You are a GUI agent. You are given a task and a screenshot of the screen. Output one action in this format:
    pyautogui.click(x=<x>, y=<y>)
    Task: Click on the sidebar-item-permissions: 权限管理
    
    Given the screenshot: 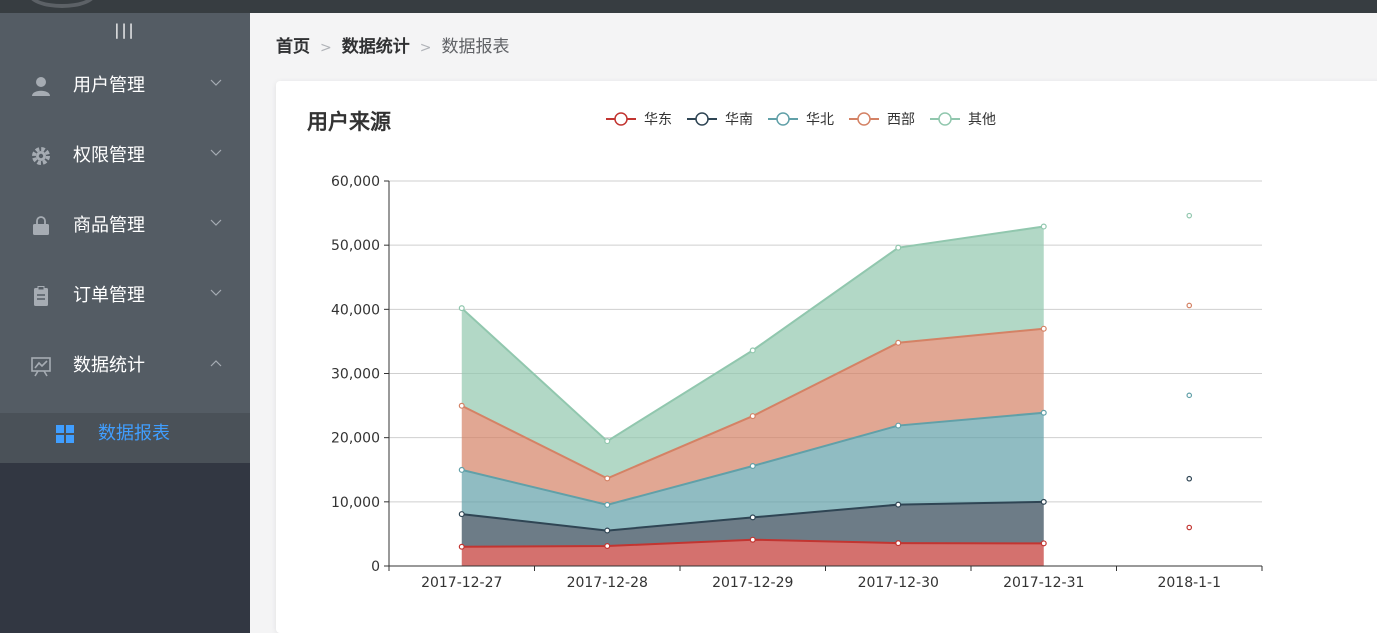 What is the action you would take?
    pyautogui.click(x=125, y=158)
    